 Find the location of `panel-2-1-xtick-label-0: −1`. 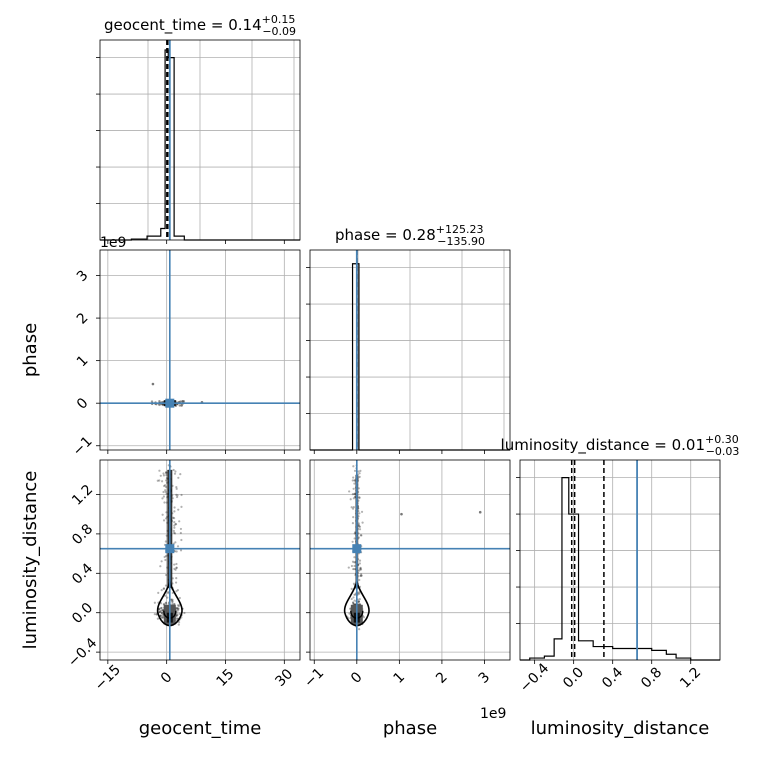

panel-2-1-xtick-label-0: −1 is located at coordinates (314, 678).